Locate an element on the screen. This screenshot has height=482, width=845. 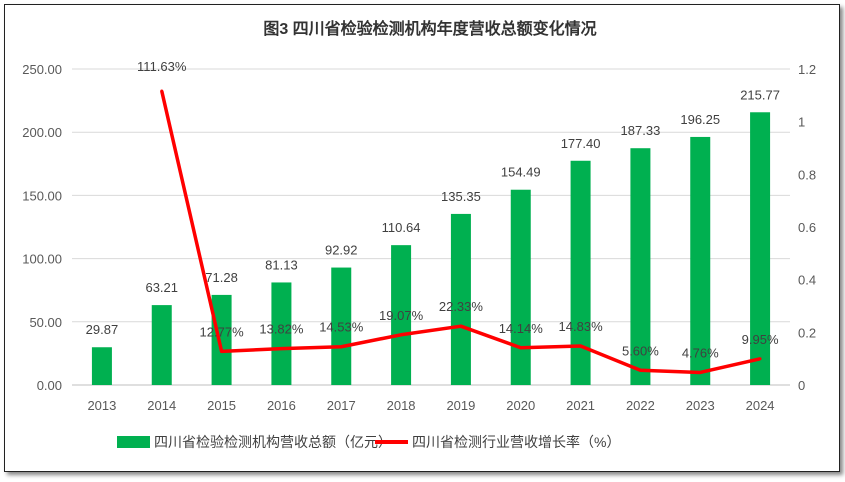
left-tick-label: 250.00 is located at coordinates (42, 69).